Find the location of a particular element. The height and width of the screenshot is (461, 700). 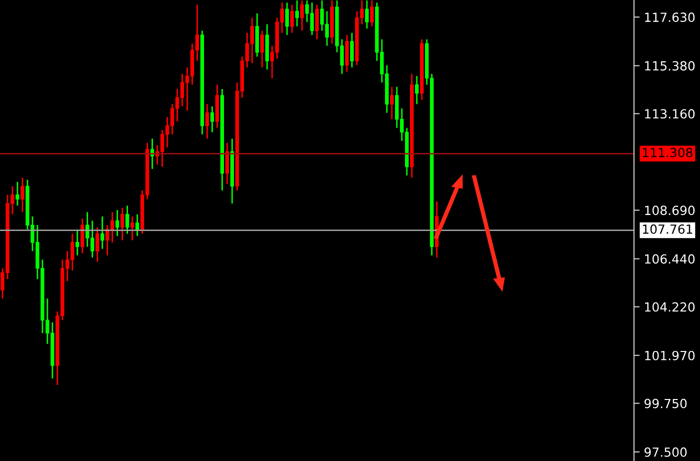

y-tick-label: 117.630 is located at coordinates (670, 17).